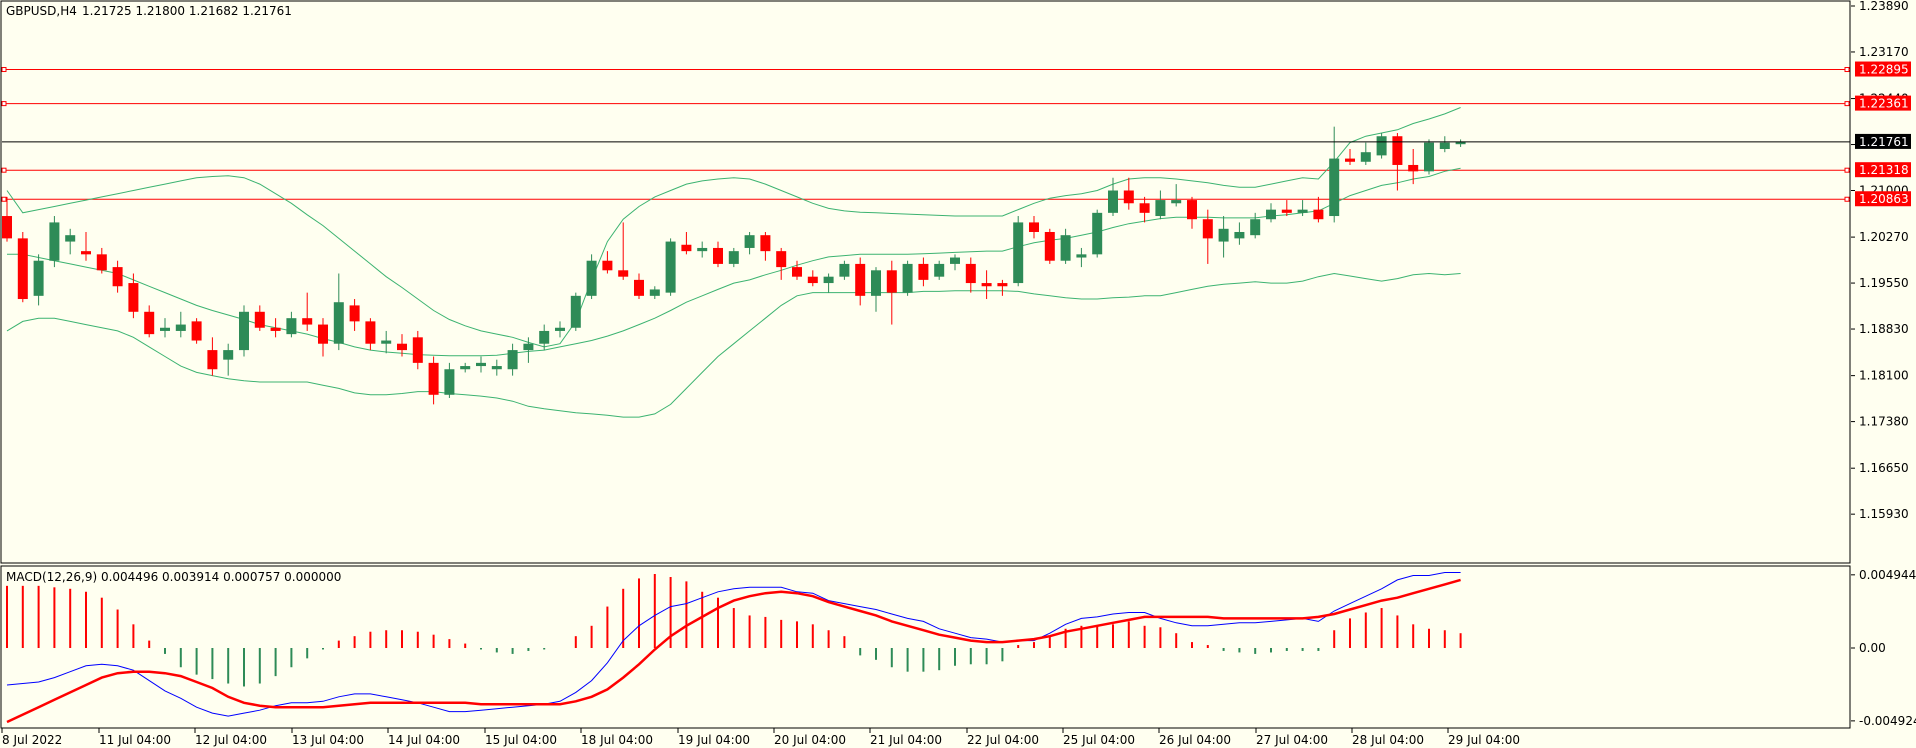 The height and width of the screenshot is (748, 1916). I want to click on time-tick-label: 15 Jul 04:00, so click(521, 740).